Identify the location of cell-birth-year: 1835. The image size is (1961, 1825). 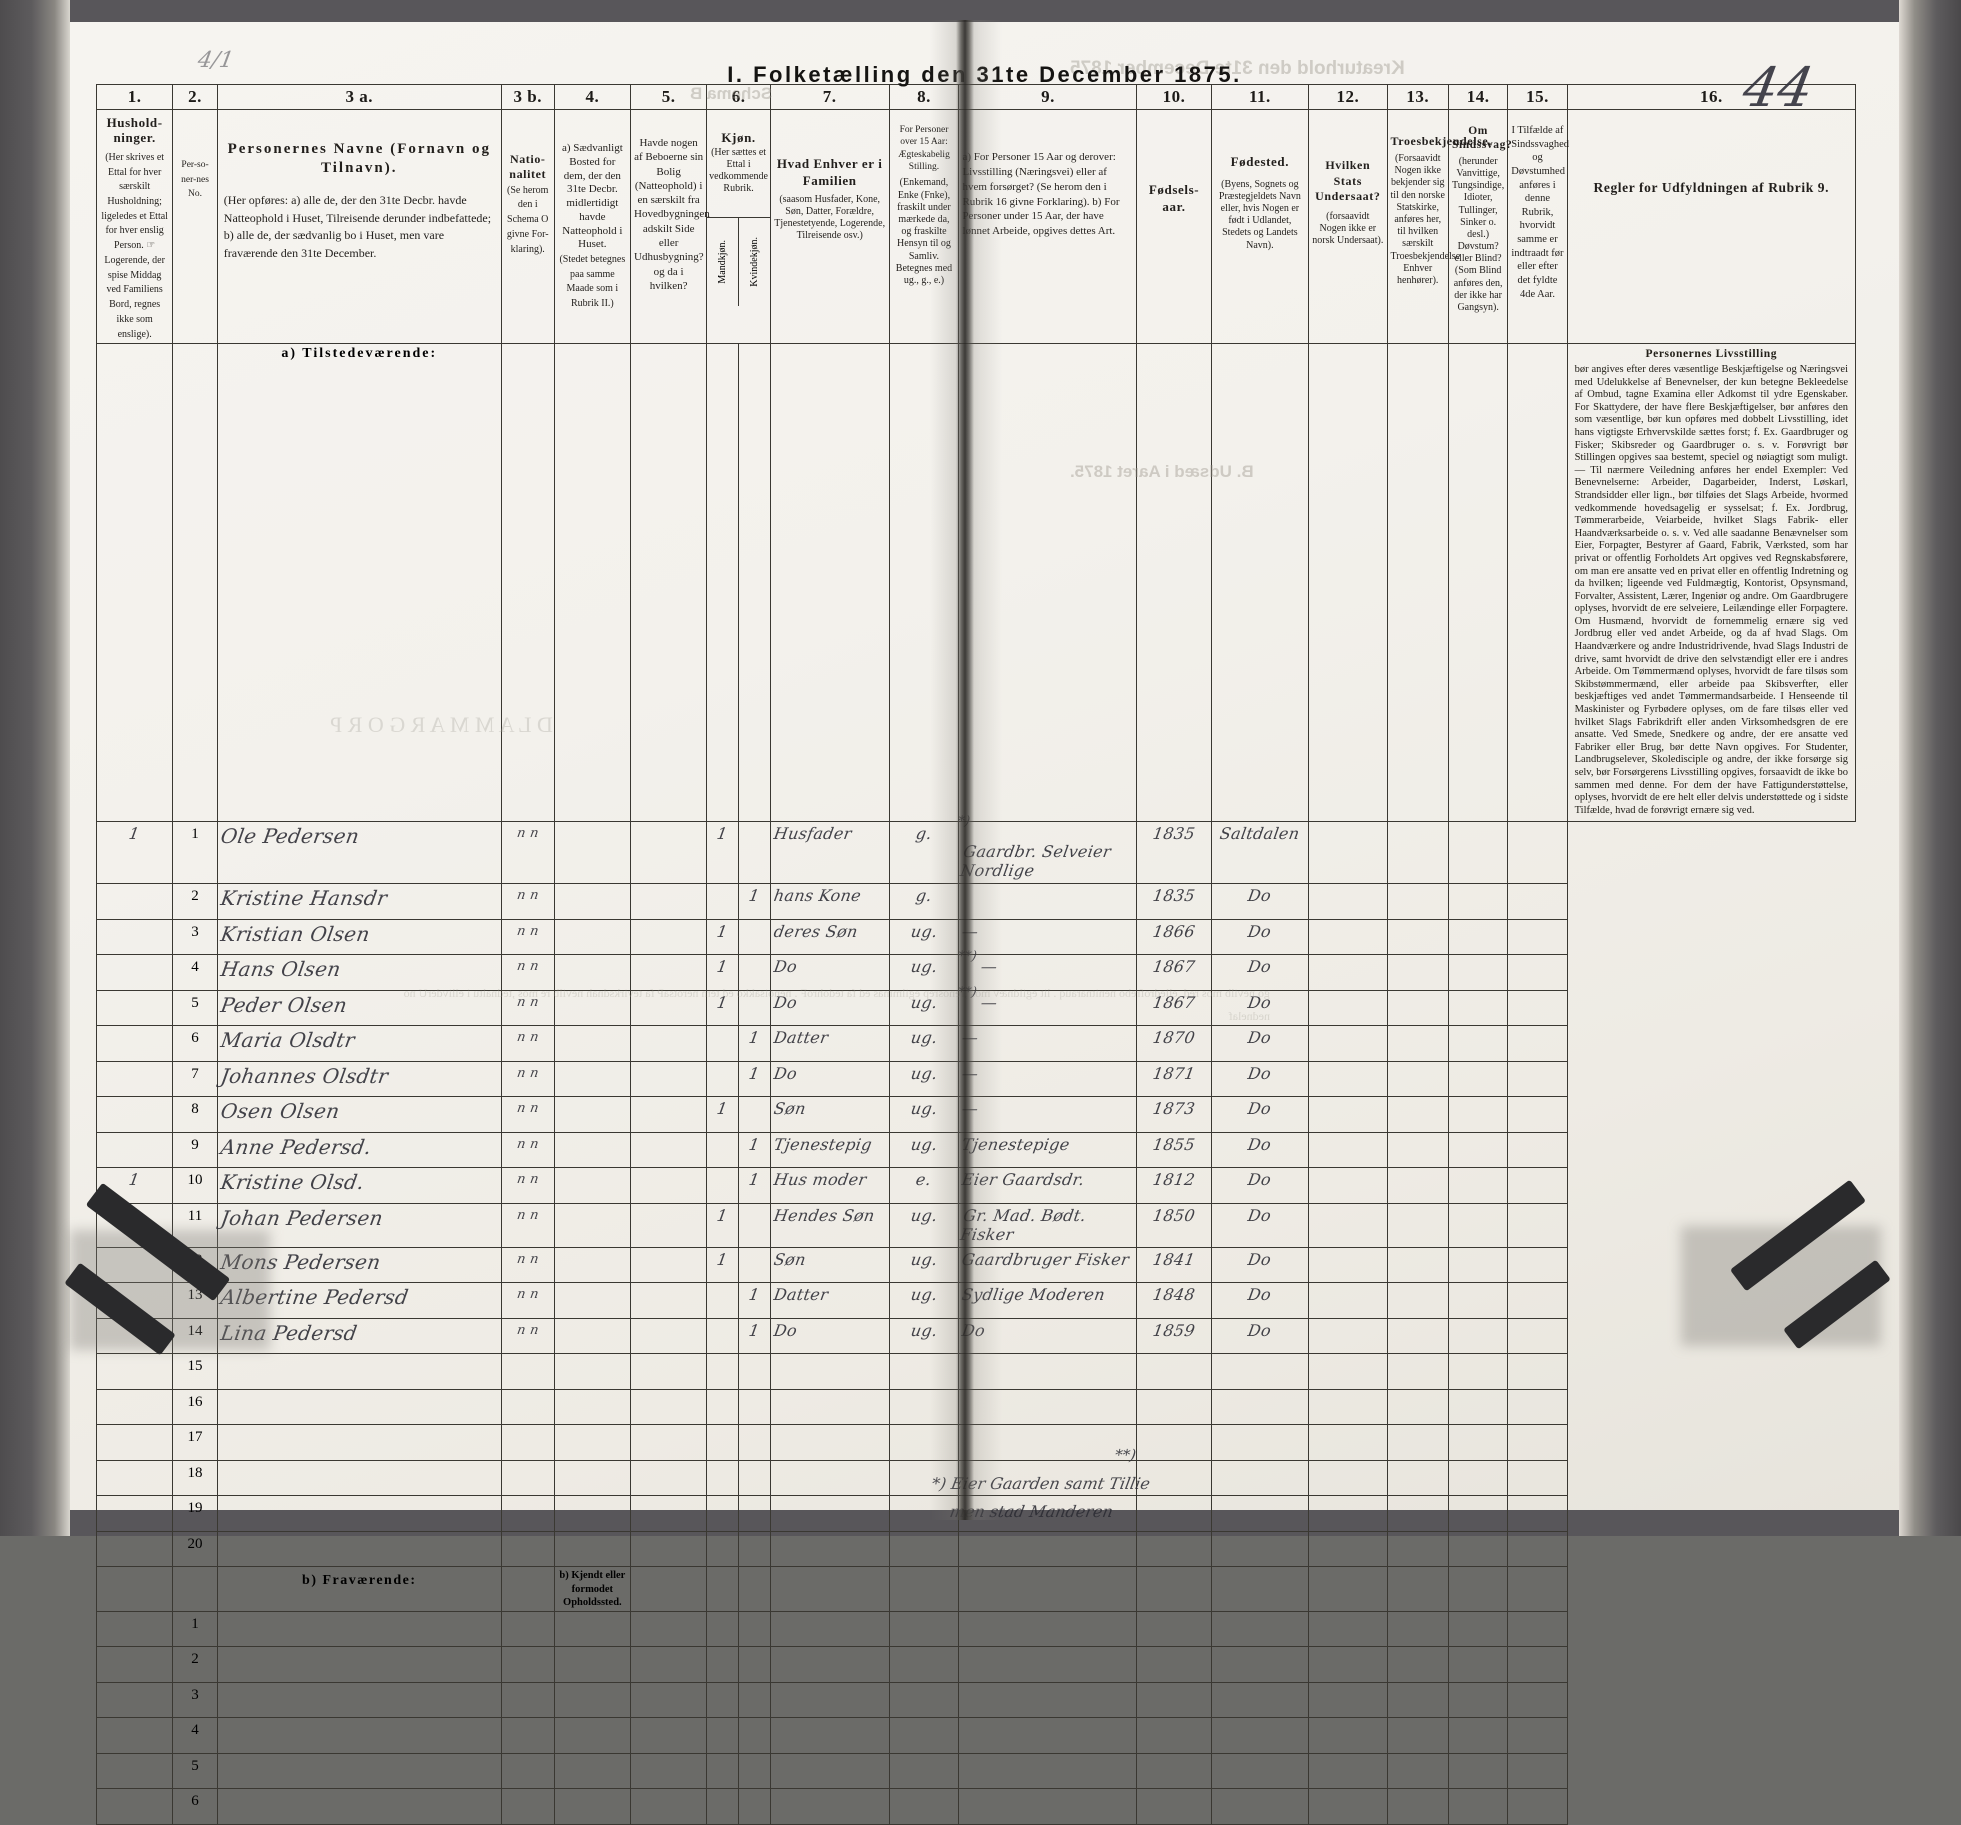
(1174, 901).